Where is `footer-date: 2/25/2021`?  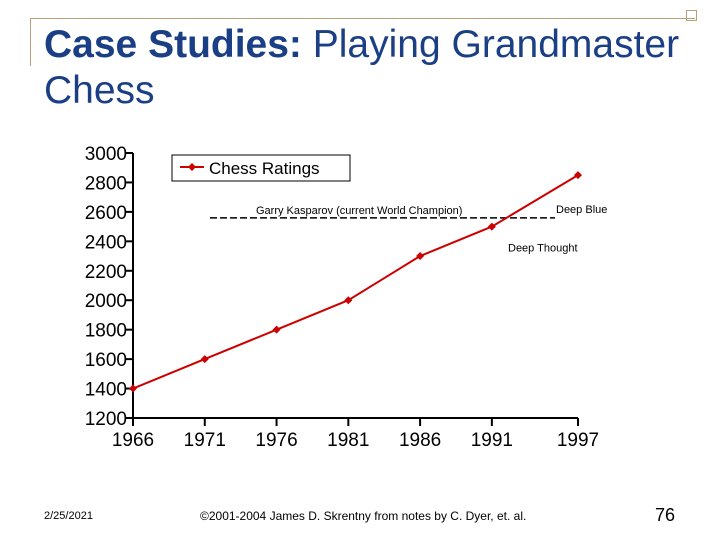 footer-date: 2/25/2021 is located at coordinates (68, 516).